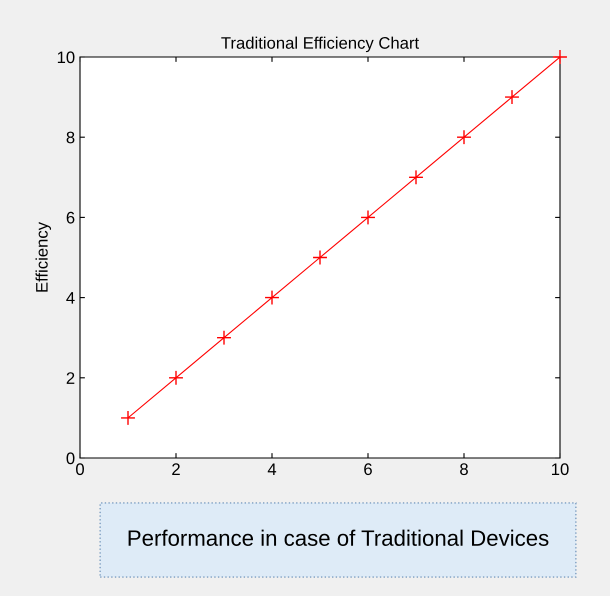 This screenshot has height=596, width=610. Describe the element at coordinates (70, 138) in the screenshot. I see `y-tick-label: 8` at that location.